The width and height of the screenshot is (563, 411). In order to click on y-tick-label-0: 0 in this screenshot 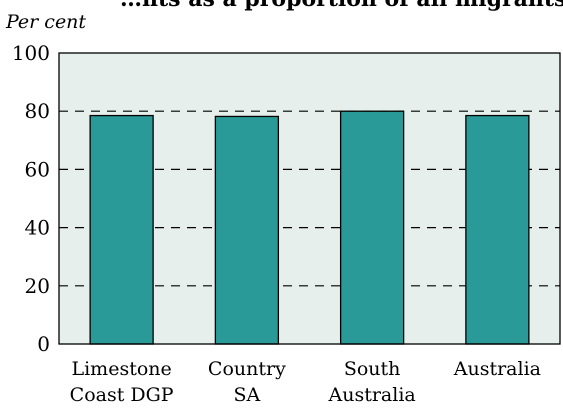, I will do `click(43, 344)`.